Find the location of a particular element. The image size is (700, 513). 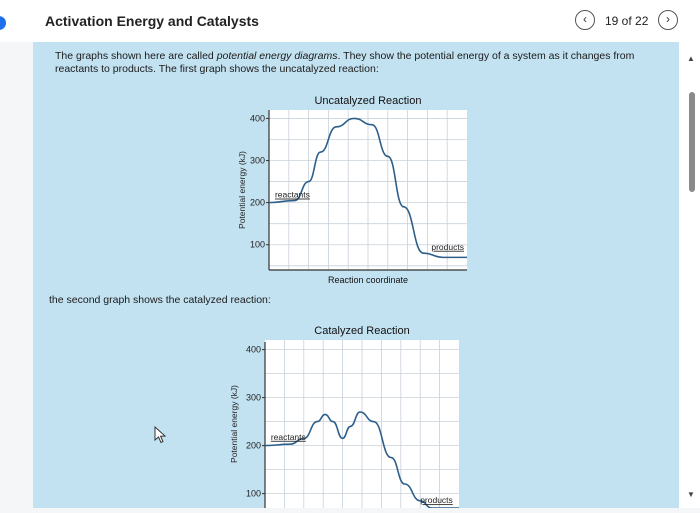

chevron-right-icon: › is located at coordinates (668, 19).